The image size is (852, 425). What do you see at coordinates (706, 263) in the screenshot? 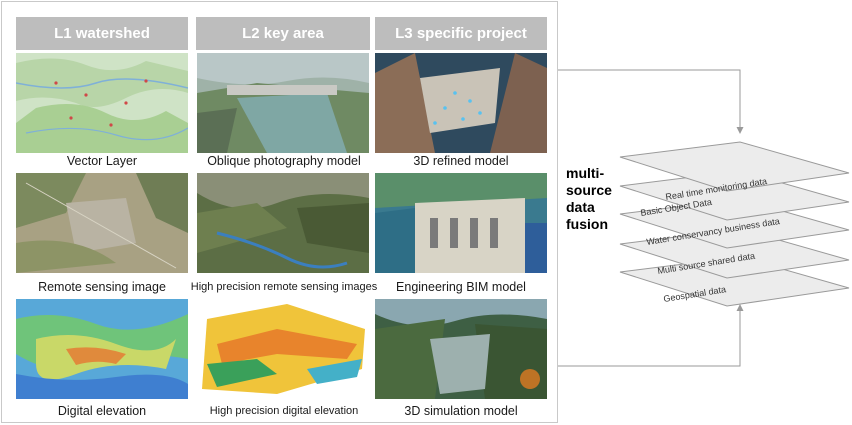
I see `layer-label-multi-source-shared-data: Multi source shared data` at bounding box center [706, 263].